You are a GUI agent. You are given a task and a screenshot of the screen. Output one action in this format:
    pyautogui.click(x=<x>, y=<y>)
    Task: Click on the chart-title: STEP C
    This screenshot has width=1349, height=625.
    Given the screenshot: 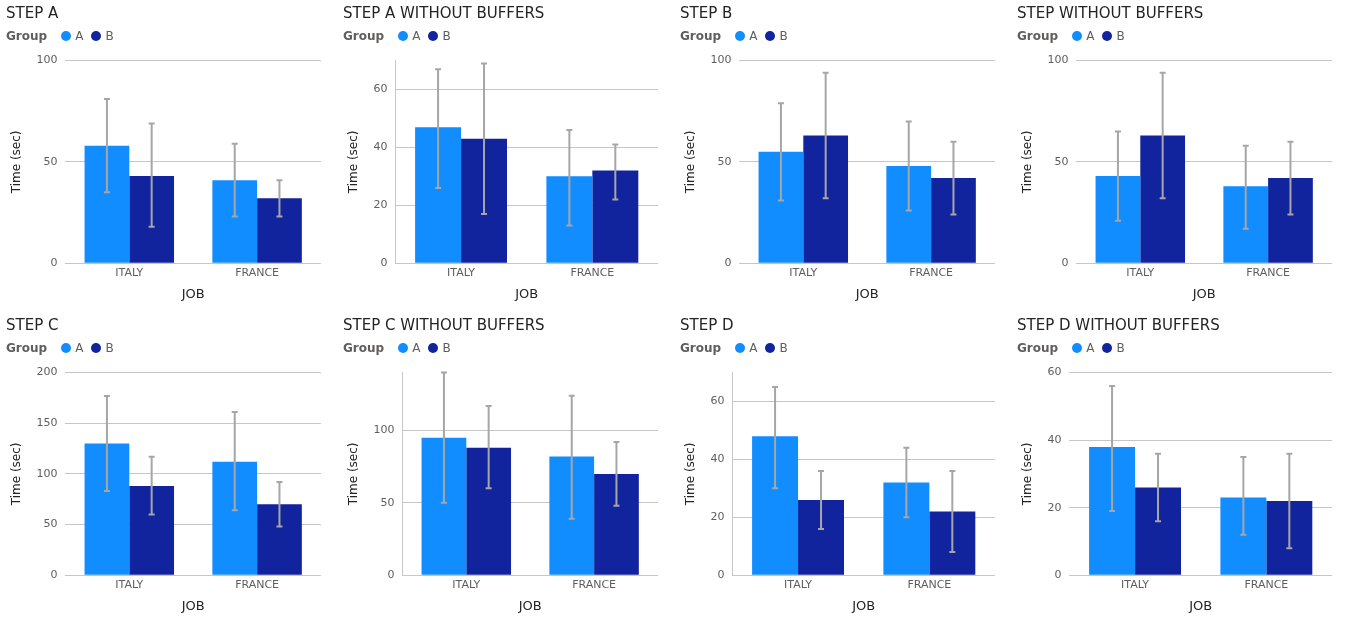 What is the action you would take?
    pyautogui.click(x=33, y=326)
    